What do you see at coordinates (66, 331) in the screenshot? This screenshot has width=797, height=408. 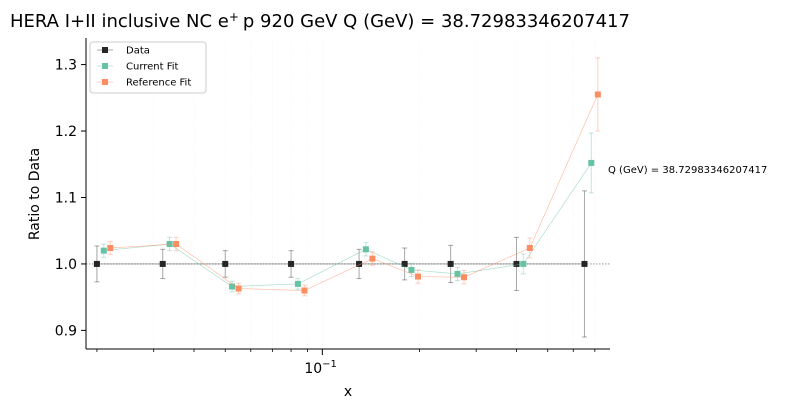 I see `y-tick-label: 0.9` at bounding box center [66, 331].